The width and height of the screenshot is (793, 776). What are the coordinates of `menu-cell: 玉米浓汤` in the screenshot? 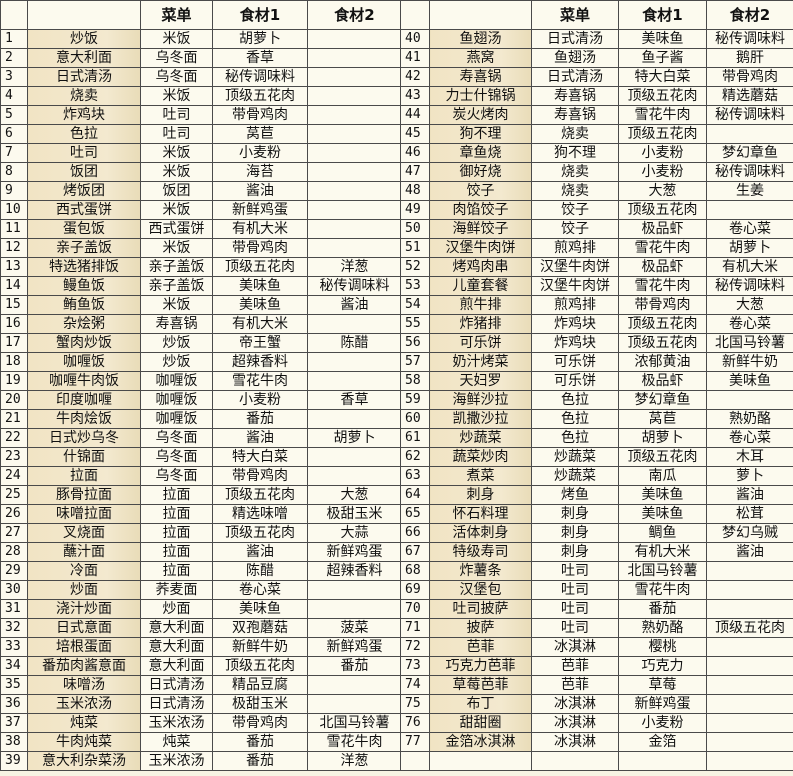 It's located at (176, 723).